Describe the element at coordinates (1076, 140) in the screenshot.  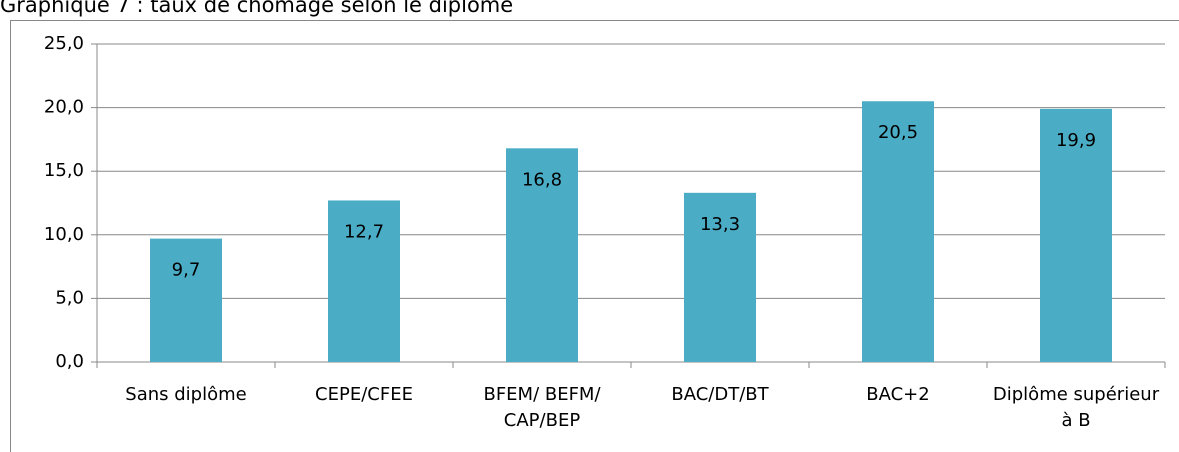
I see `data-label: 19,9` at that location.